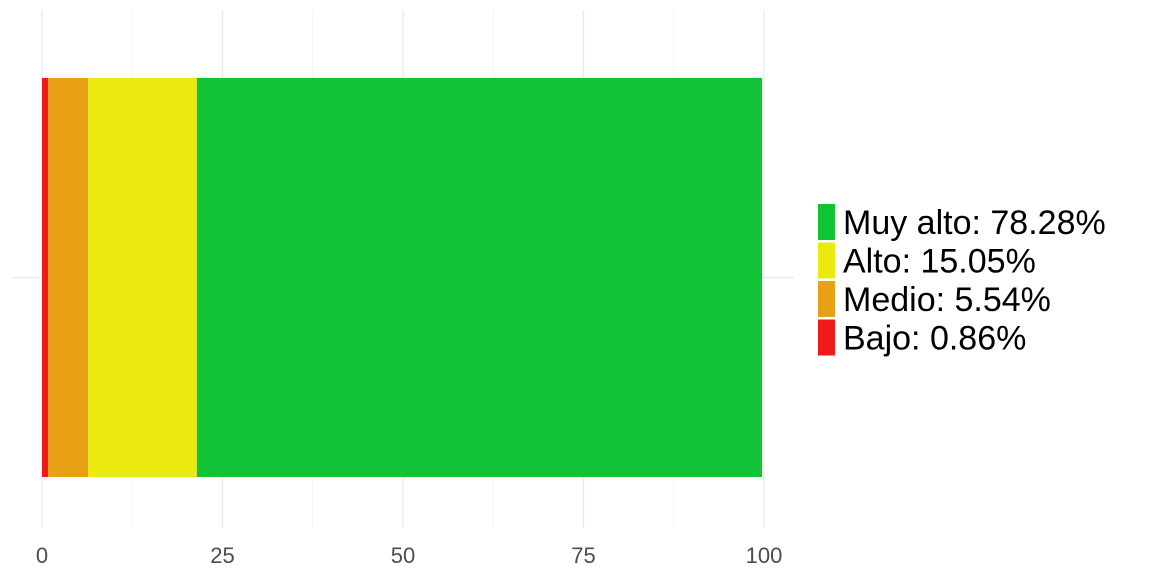 The height and width of the screenshot is (571, 1164). What do you see at coordinates (403, 555) in the screenshot?
I see `x-tick-label: 50` at bounding box center [403, 555].